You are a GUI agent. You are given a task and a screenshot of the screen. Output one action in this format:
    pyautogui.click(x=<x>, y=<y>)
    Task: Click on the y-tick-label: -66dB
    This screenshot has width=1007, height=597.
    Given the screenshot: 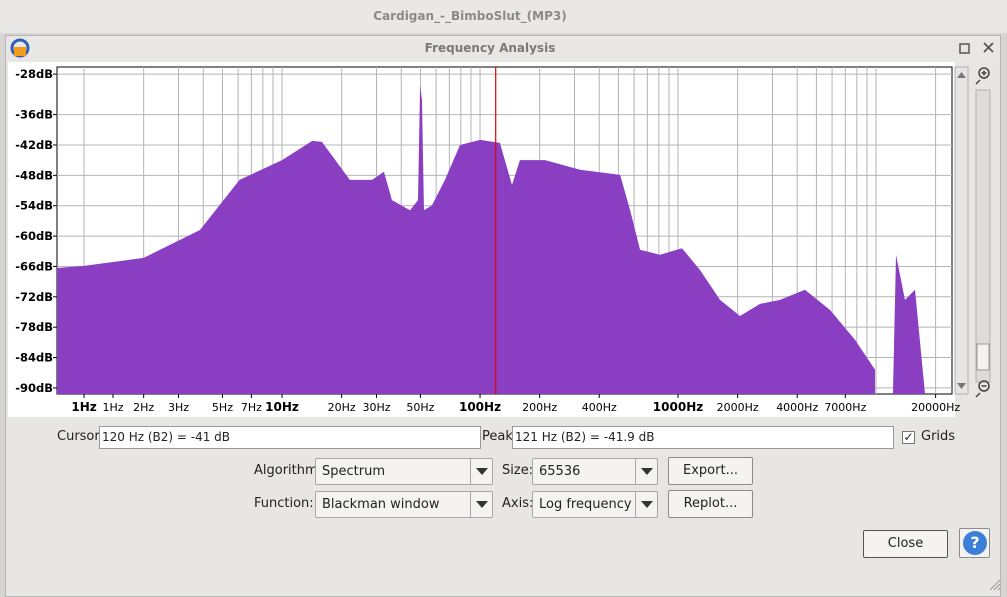 What is the action you would take?
    pyautogui.click(x=34, y=266)
    